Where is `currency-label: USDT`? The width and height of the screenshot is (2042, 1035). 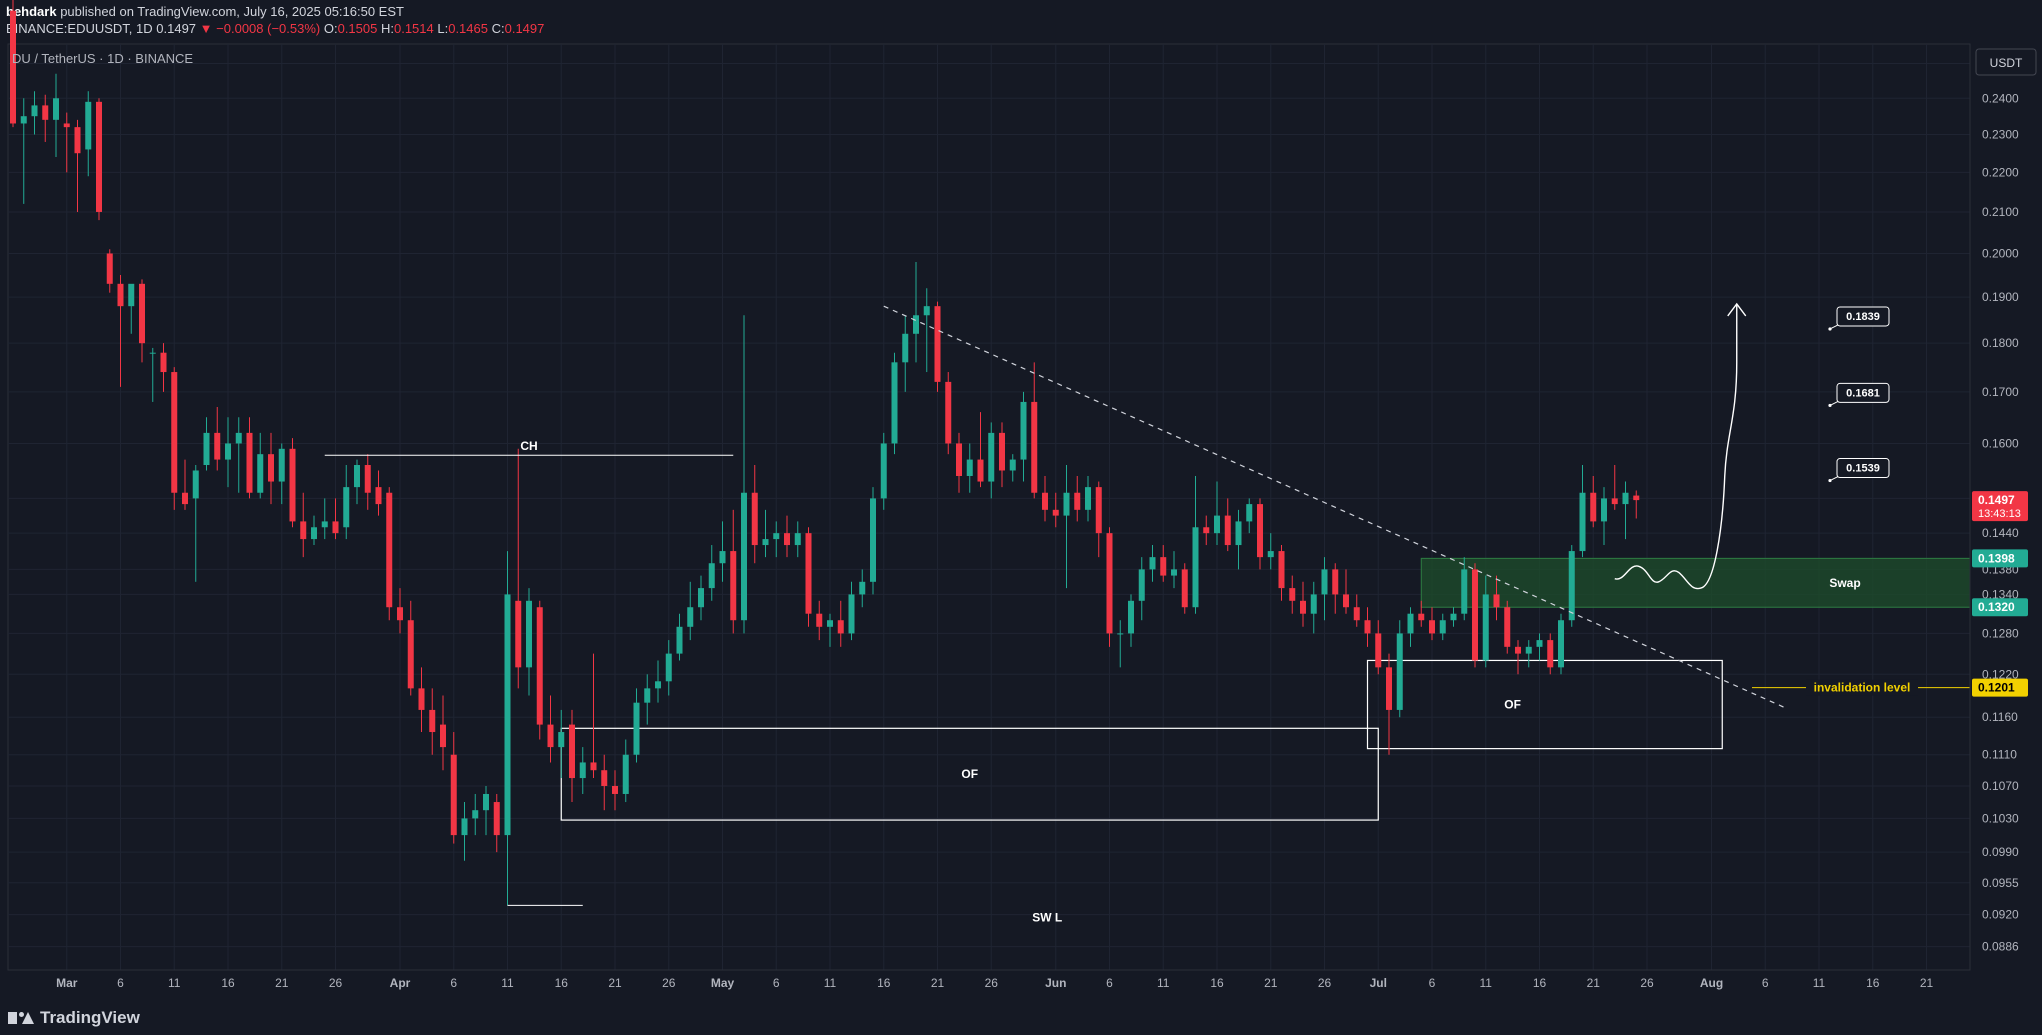 currency-label: USDT is located at coordinates (2006, 63).